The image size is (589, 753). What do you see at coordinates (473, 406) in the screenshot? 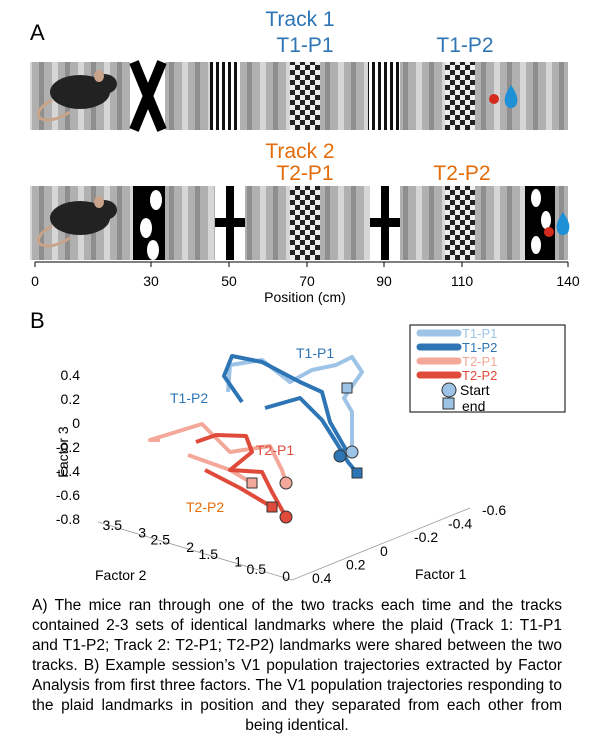
I see `legend-label: end` at bounding box center [473, 406].